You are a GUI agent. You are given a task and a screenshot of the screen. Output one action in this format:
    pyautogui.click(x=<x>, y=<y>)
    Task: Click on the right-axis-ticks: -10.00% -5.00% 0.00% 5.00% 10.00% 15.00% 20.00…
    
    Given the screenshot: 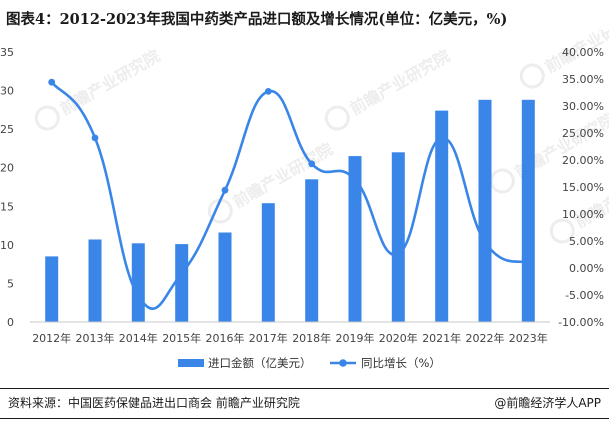 What is the action you would take?
    pyautogui.click(x=581, y=187)
    